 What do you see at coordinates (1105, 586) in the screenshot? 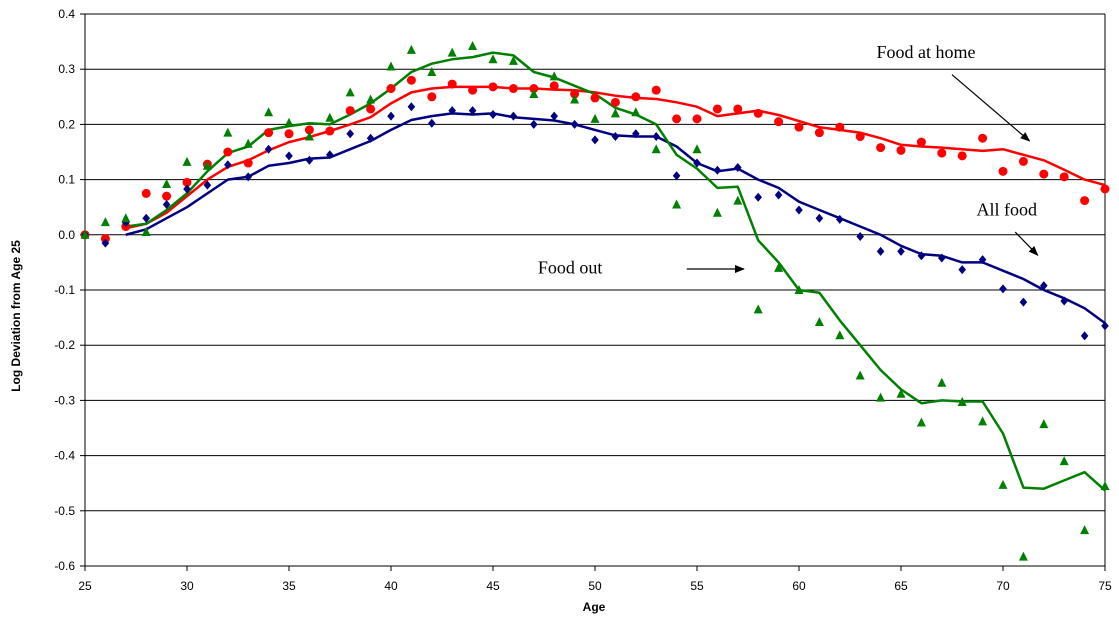
I see `x-tick-label: 75` at bounding box center [1105, 586].